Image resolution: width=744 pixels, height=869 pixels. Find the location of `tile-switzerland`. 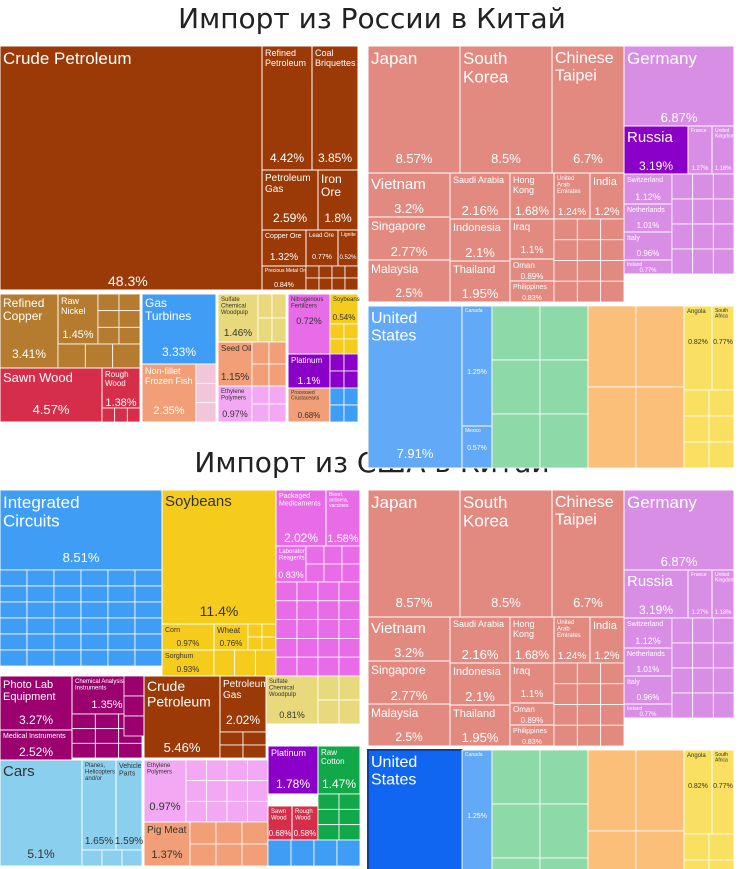

tile-switzerland is located at coordinates (648, 633).